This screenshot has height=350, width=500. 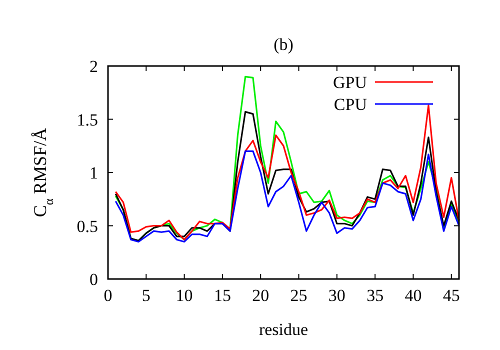 I want to click on y-tick-label: 0, so click(x=94, y=279).